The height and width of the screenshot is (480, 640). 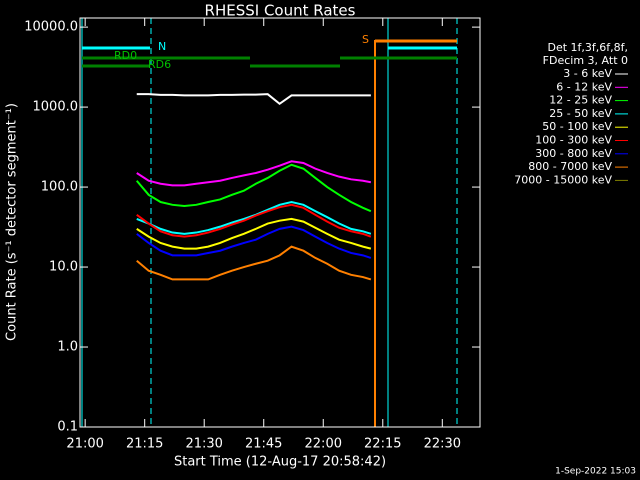 I want to click on legend-label: 100 - 300 keV, so click(x=573, y=140).